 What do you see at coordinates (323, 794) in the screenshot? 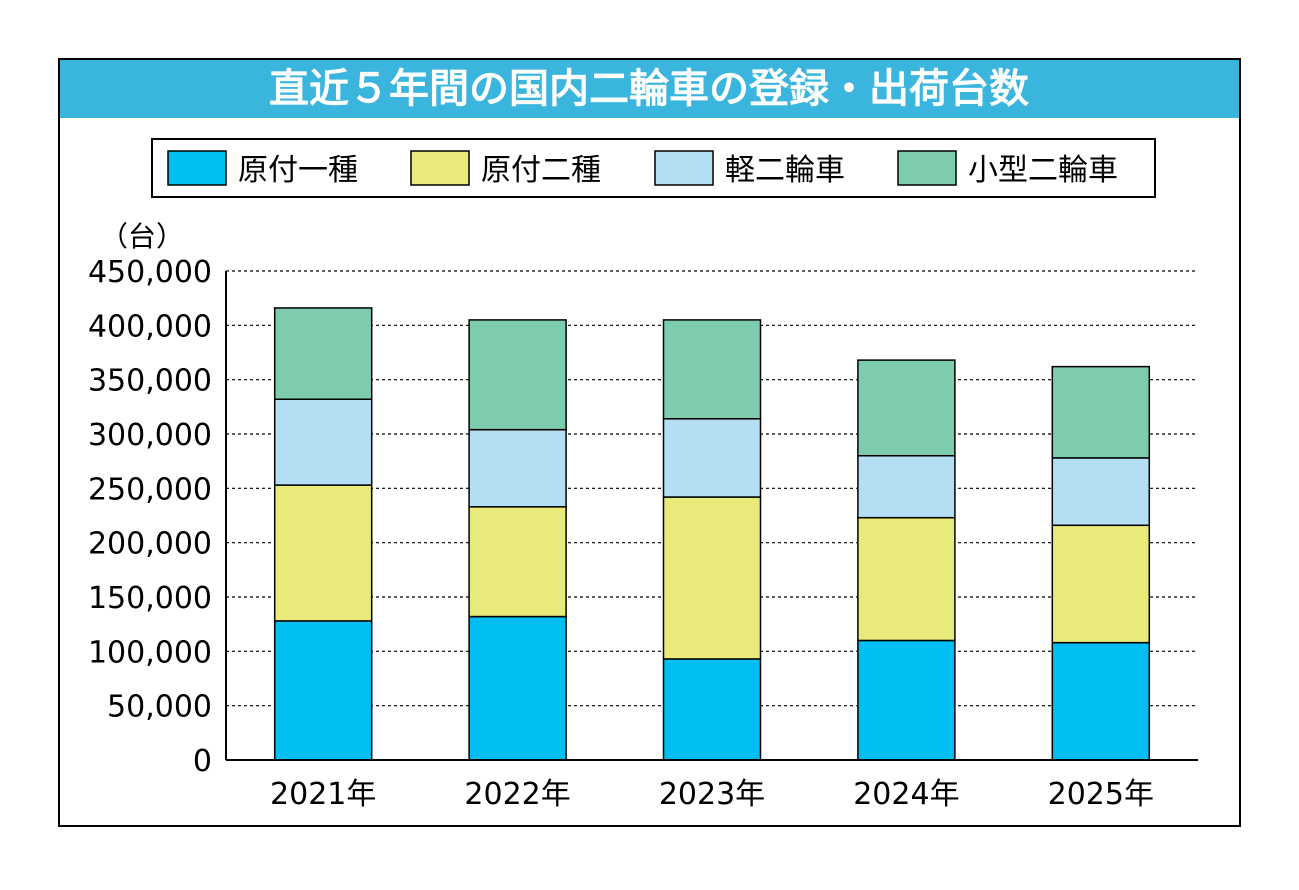
I see `x-tick-label: 2021年` at bounding box center [323, 794].